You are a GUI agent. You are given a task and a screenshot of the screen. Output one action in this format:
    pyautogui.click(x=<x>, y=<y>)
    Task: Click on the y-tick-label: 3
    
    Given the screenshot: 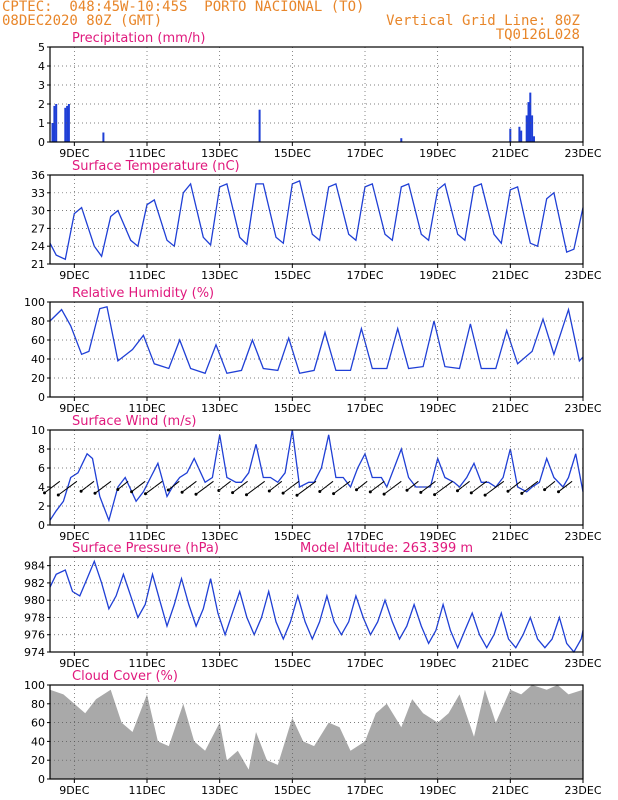 What is the action you would take?
    pyautogui.click(x=41, y=85)
    